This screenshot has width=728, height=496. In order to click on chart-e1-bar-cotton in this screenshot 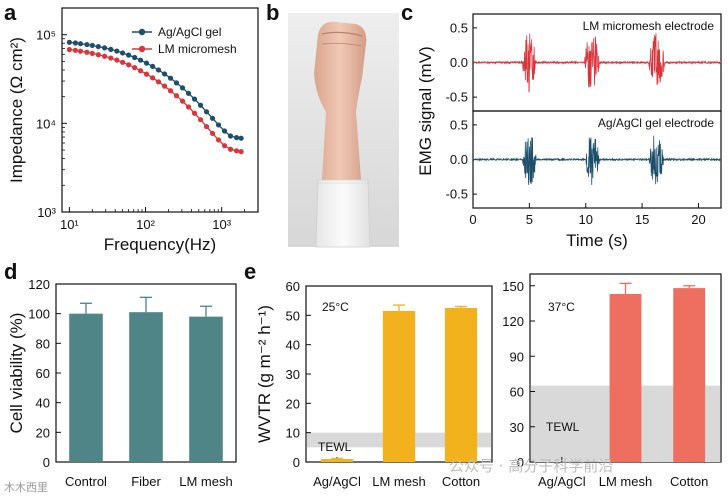, I will do `click(461, 385)`.